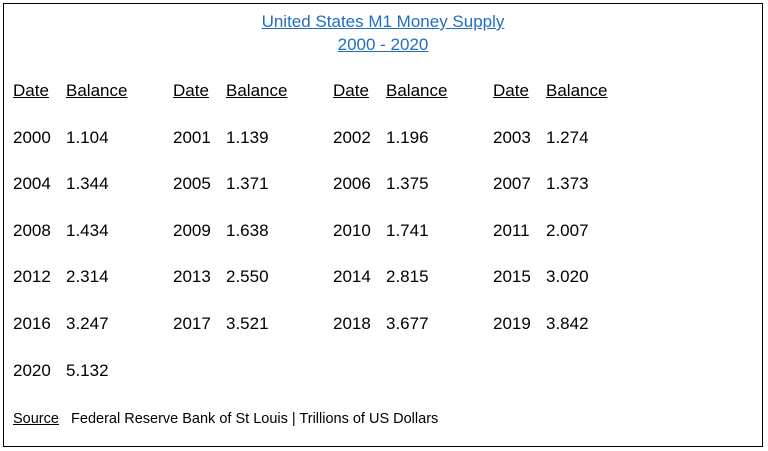 This screenshot has width=768, height=451. What do you see at coordinates (247, 137) in the screenshot?
I see `balance-cell: 1.139` at bounding box center [247, 137].